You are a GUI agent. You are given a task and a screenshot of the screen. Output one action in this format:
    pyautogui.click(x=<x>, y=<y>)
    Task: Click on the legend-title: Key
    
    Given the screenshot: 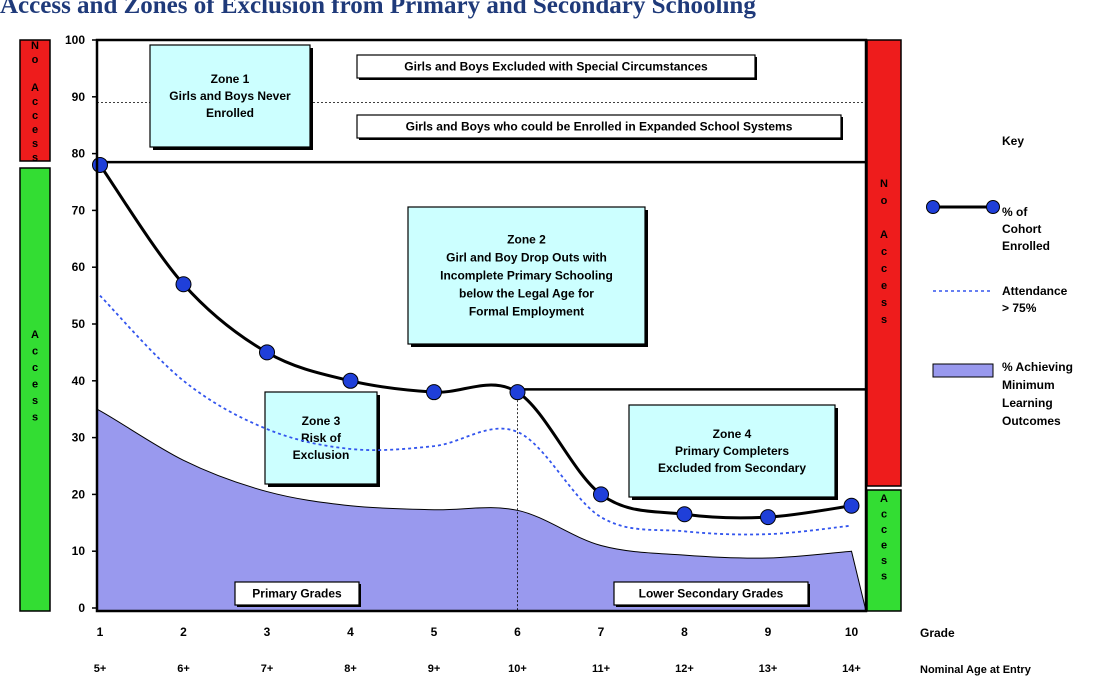 What is the action you would take?
    pyautogui.click(x=1013, y=141)
    